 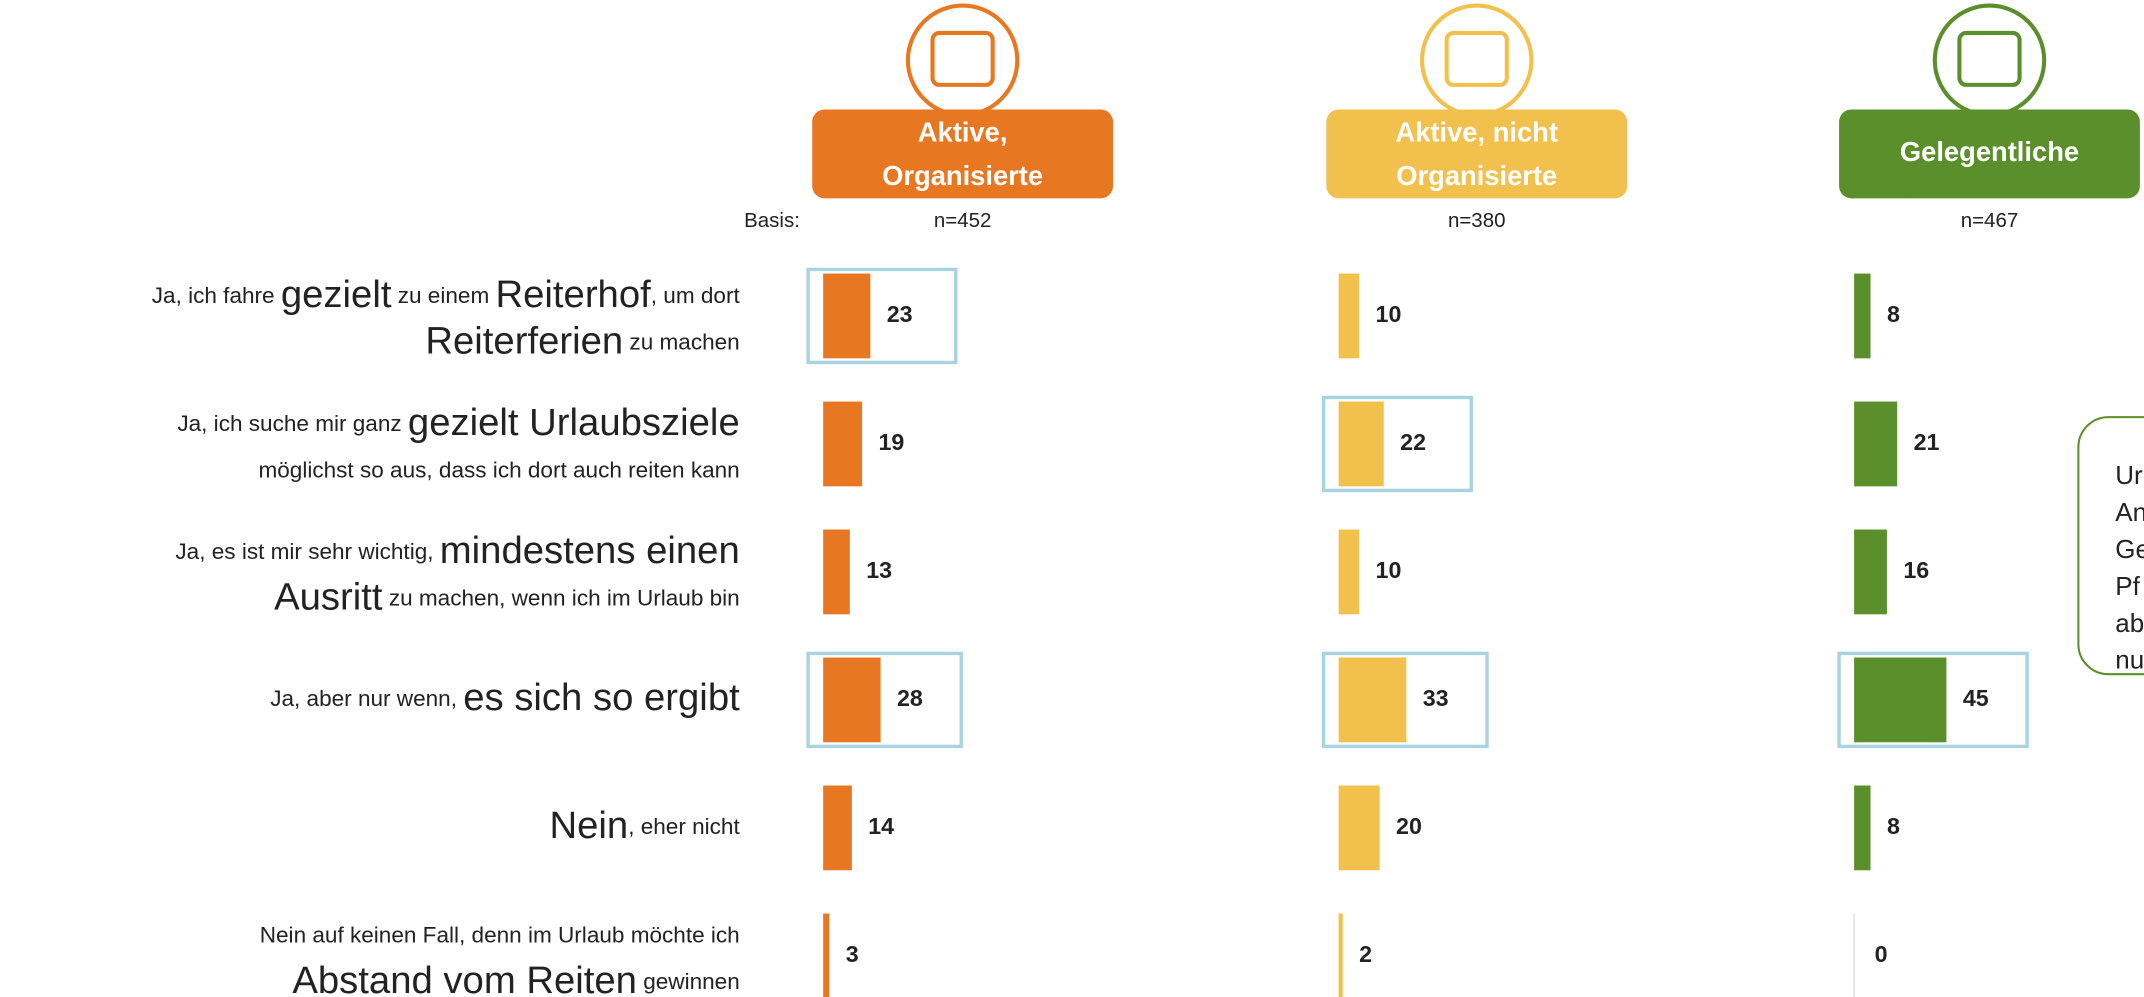 What do you see at coordinates (2129, 660) in the screenshot?
I see `note-line: nu` at bounding box center [2129, 660].